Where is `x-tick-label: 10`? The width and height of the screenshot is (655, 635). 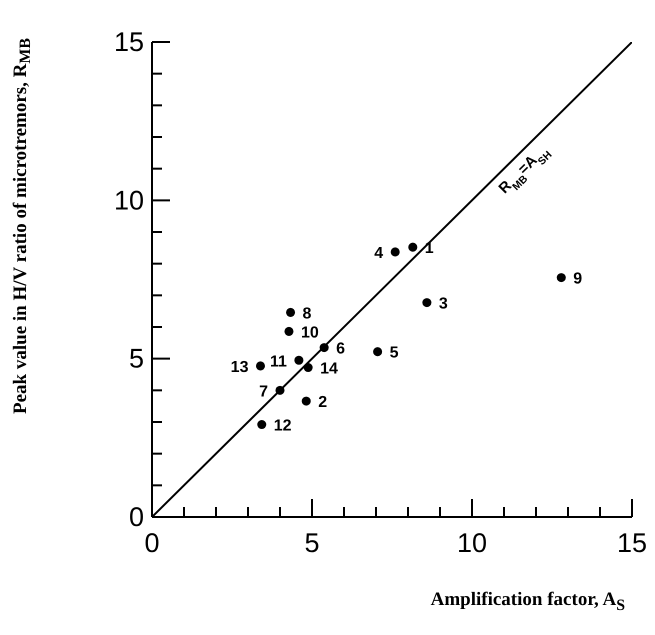 x-tick-label: 10 is located at coordinates (472, 543).